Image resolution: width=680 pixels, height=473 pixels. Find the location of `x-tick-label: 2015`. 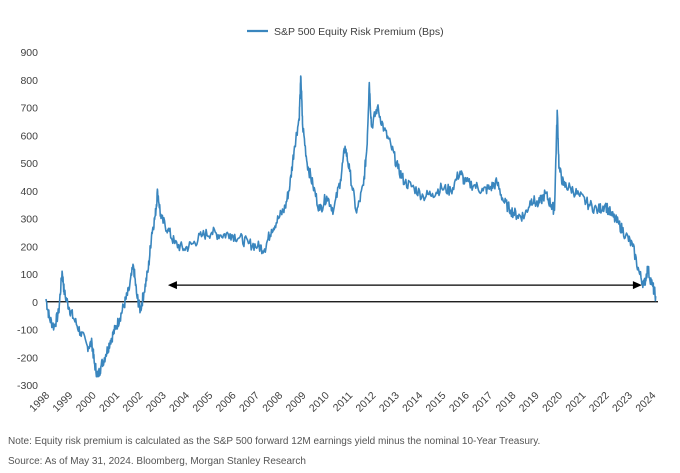

x-tick-label: 2015 is located at coordinates (436, 402).